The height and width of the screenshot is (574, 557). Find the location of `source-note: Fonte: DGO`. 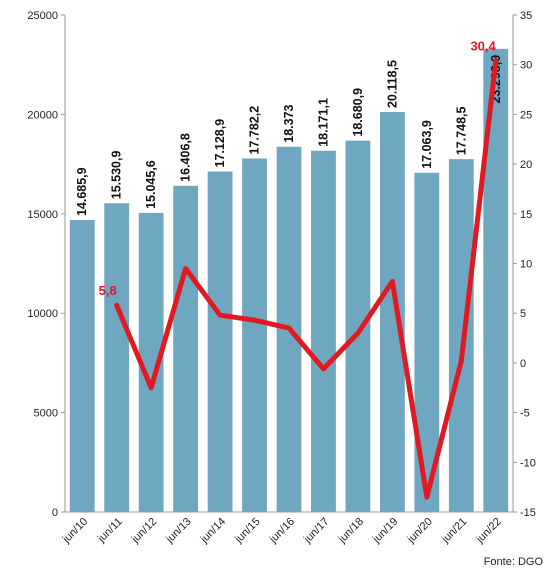

source-note: Fonte: DGO is located at coordinates (513, 562).